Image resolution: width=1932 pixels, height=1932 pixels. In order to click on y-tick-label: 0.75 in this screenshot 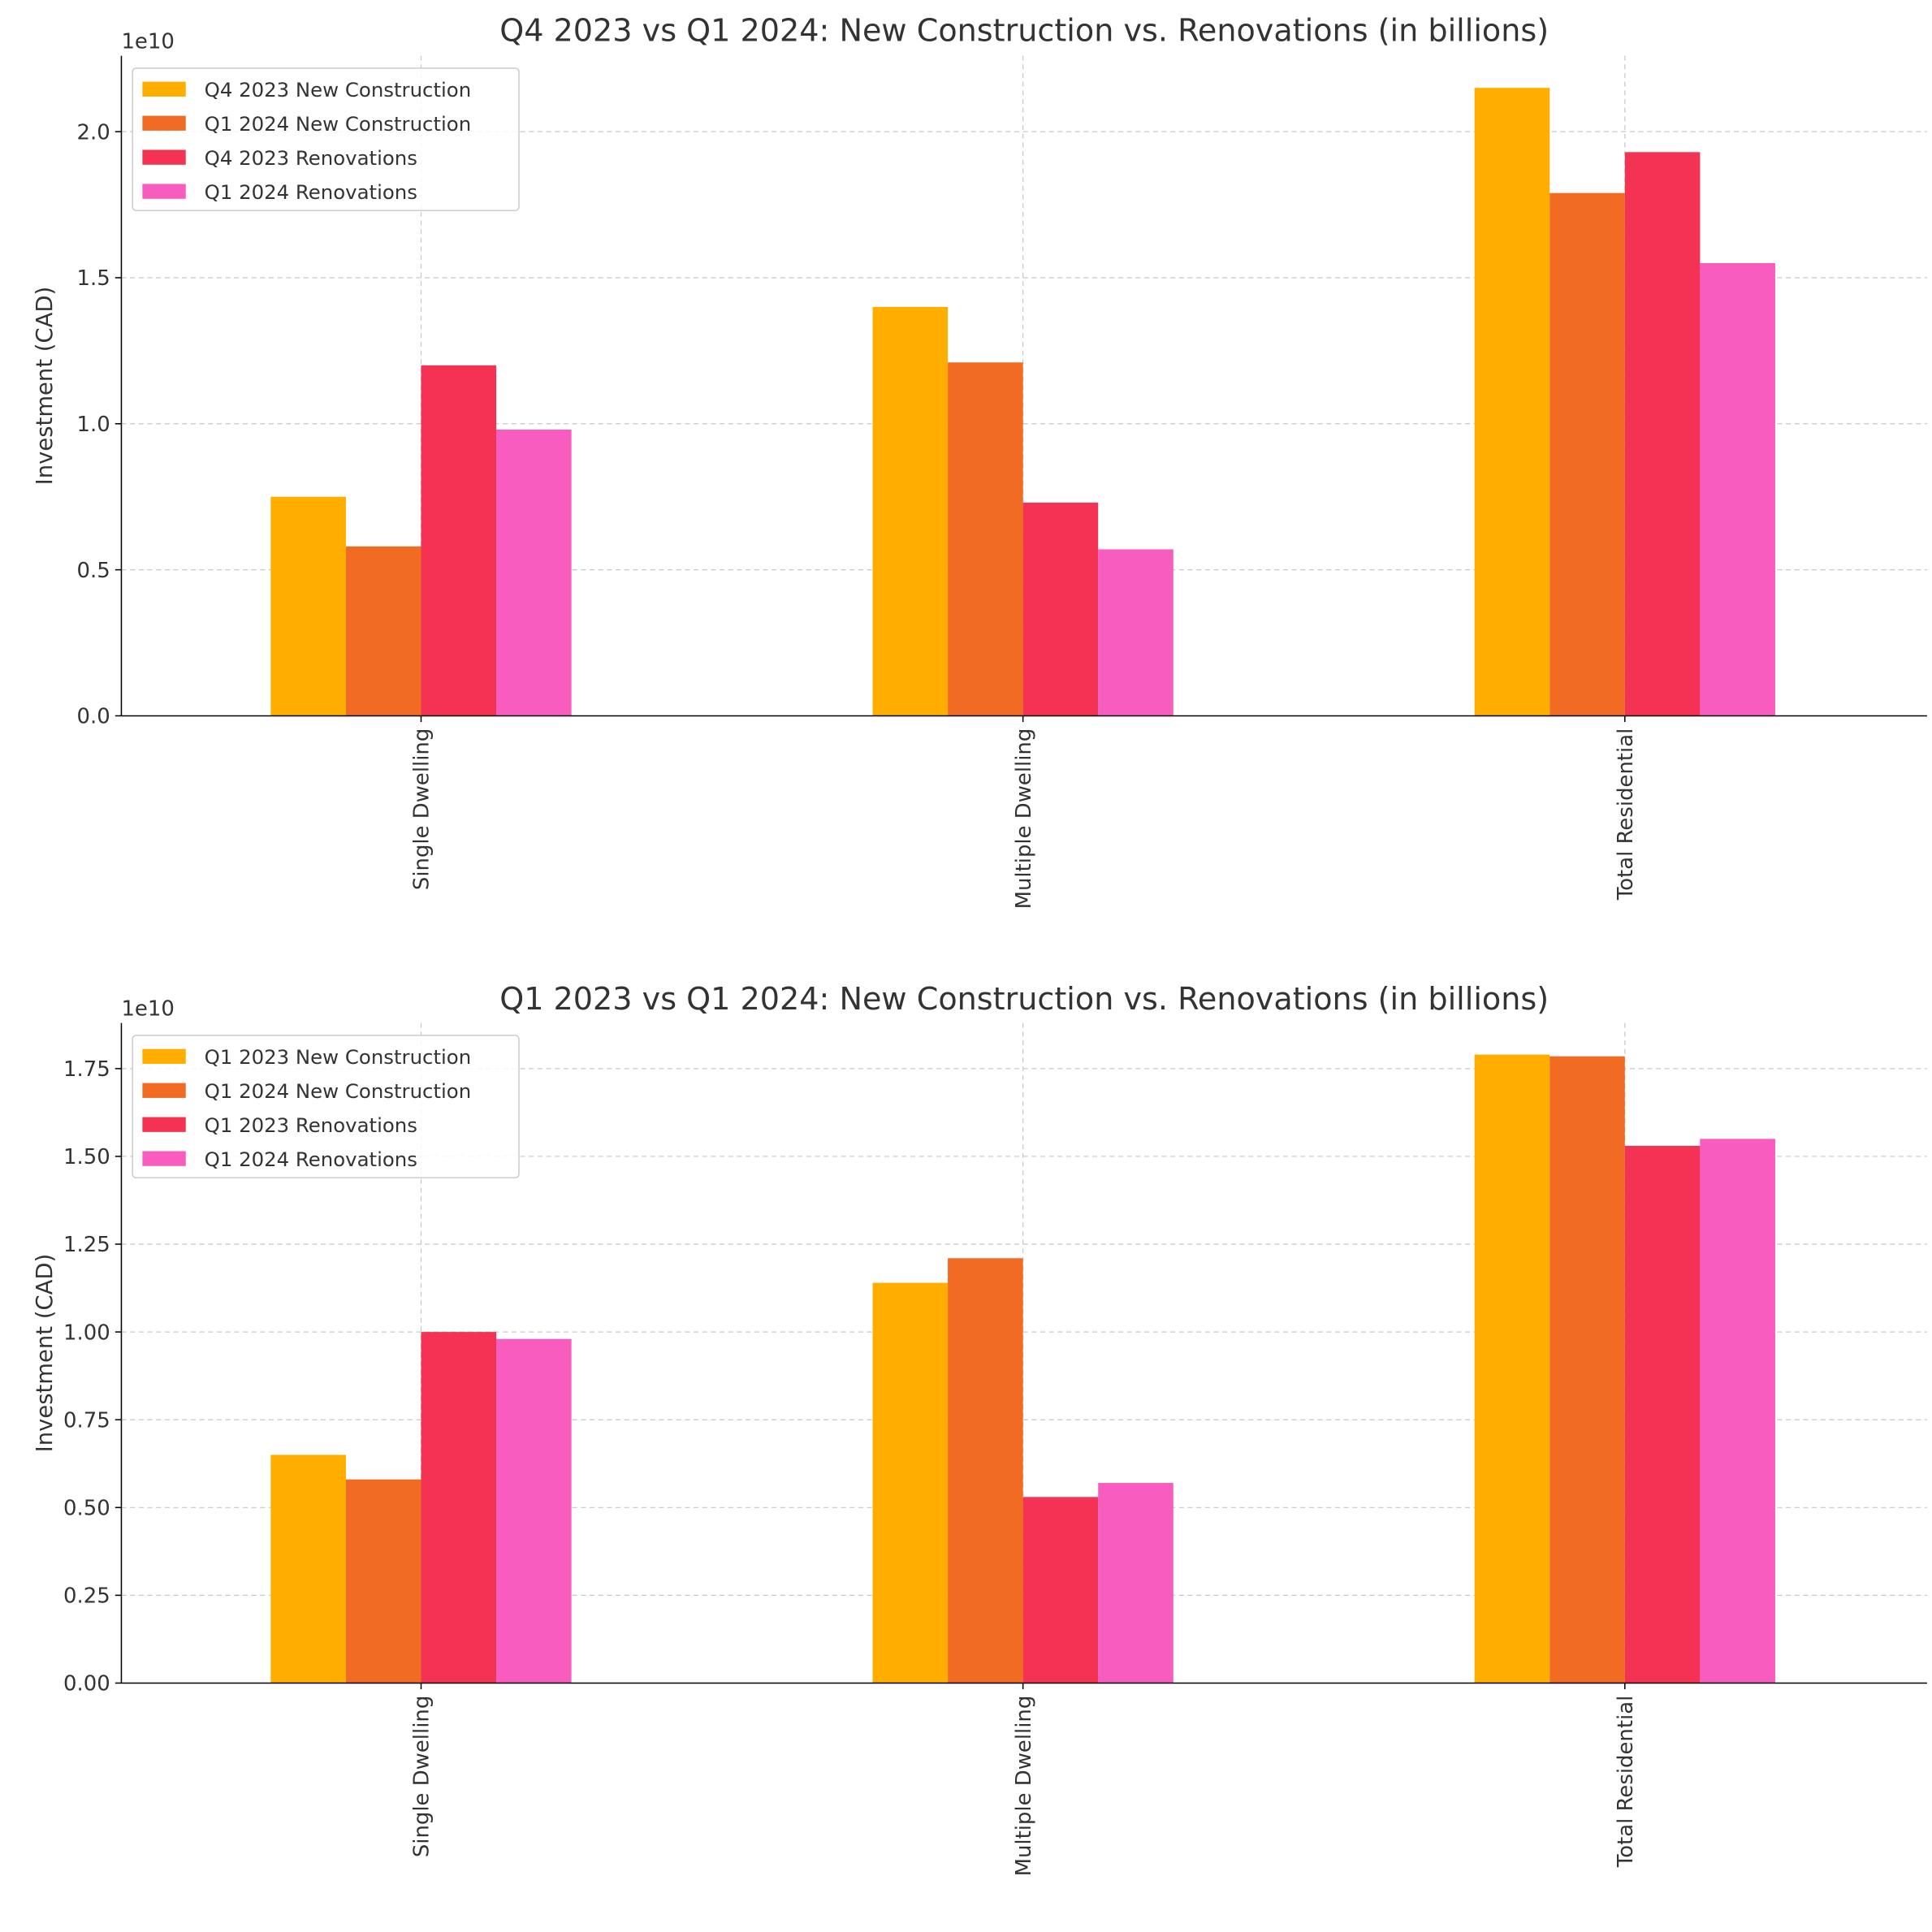, I will do `click(87, 1420)`.